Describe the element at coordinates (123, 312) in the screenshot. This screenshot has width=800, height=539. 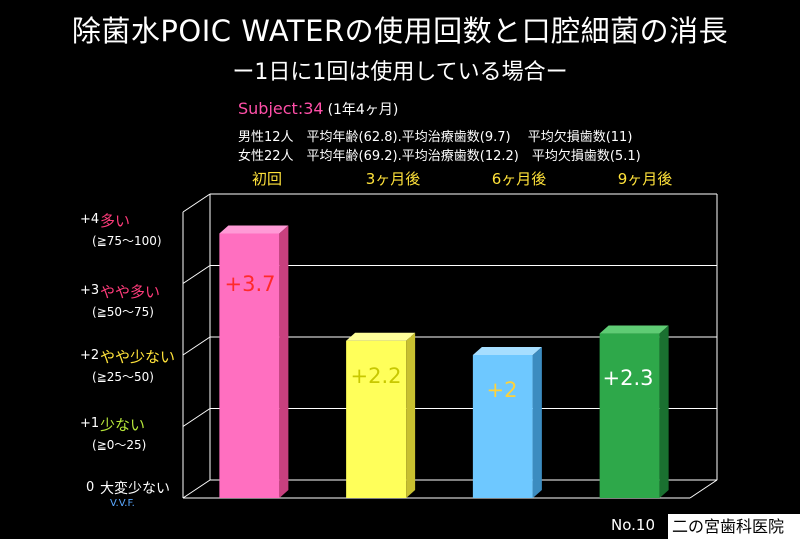
I see `y-level-3-range: (≧50〜75)` at that location.